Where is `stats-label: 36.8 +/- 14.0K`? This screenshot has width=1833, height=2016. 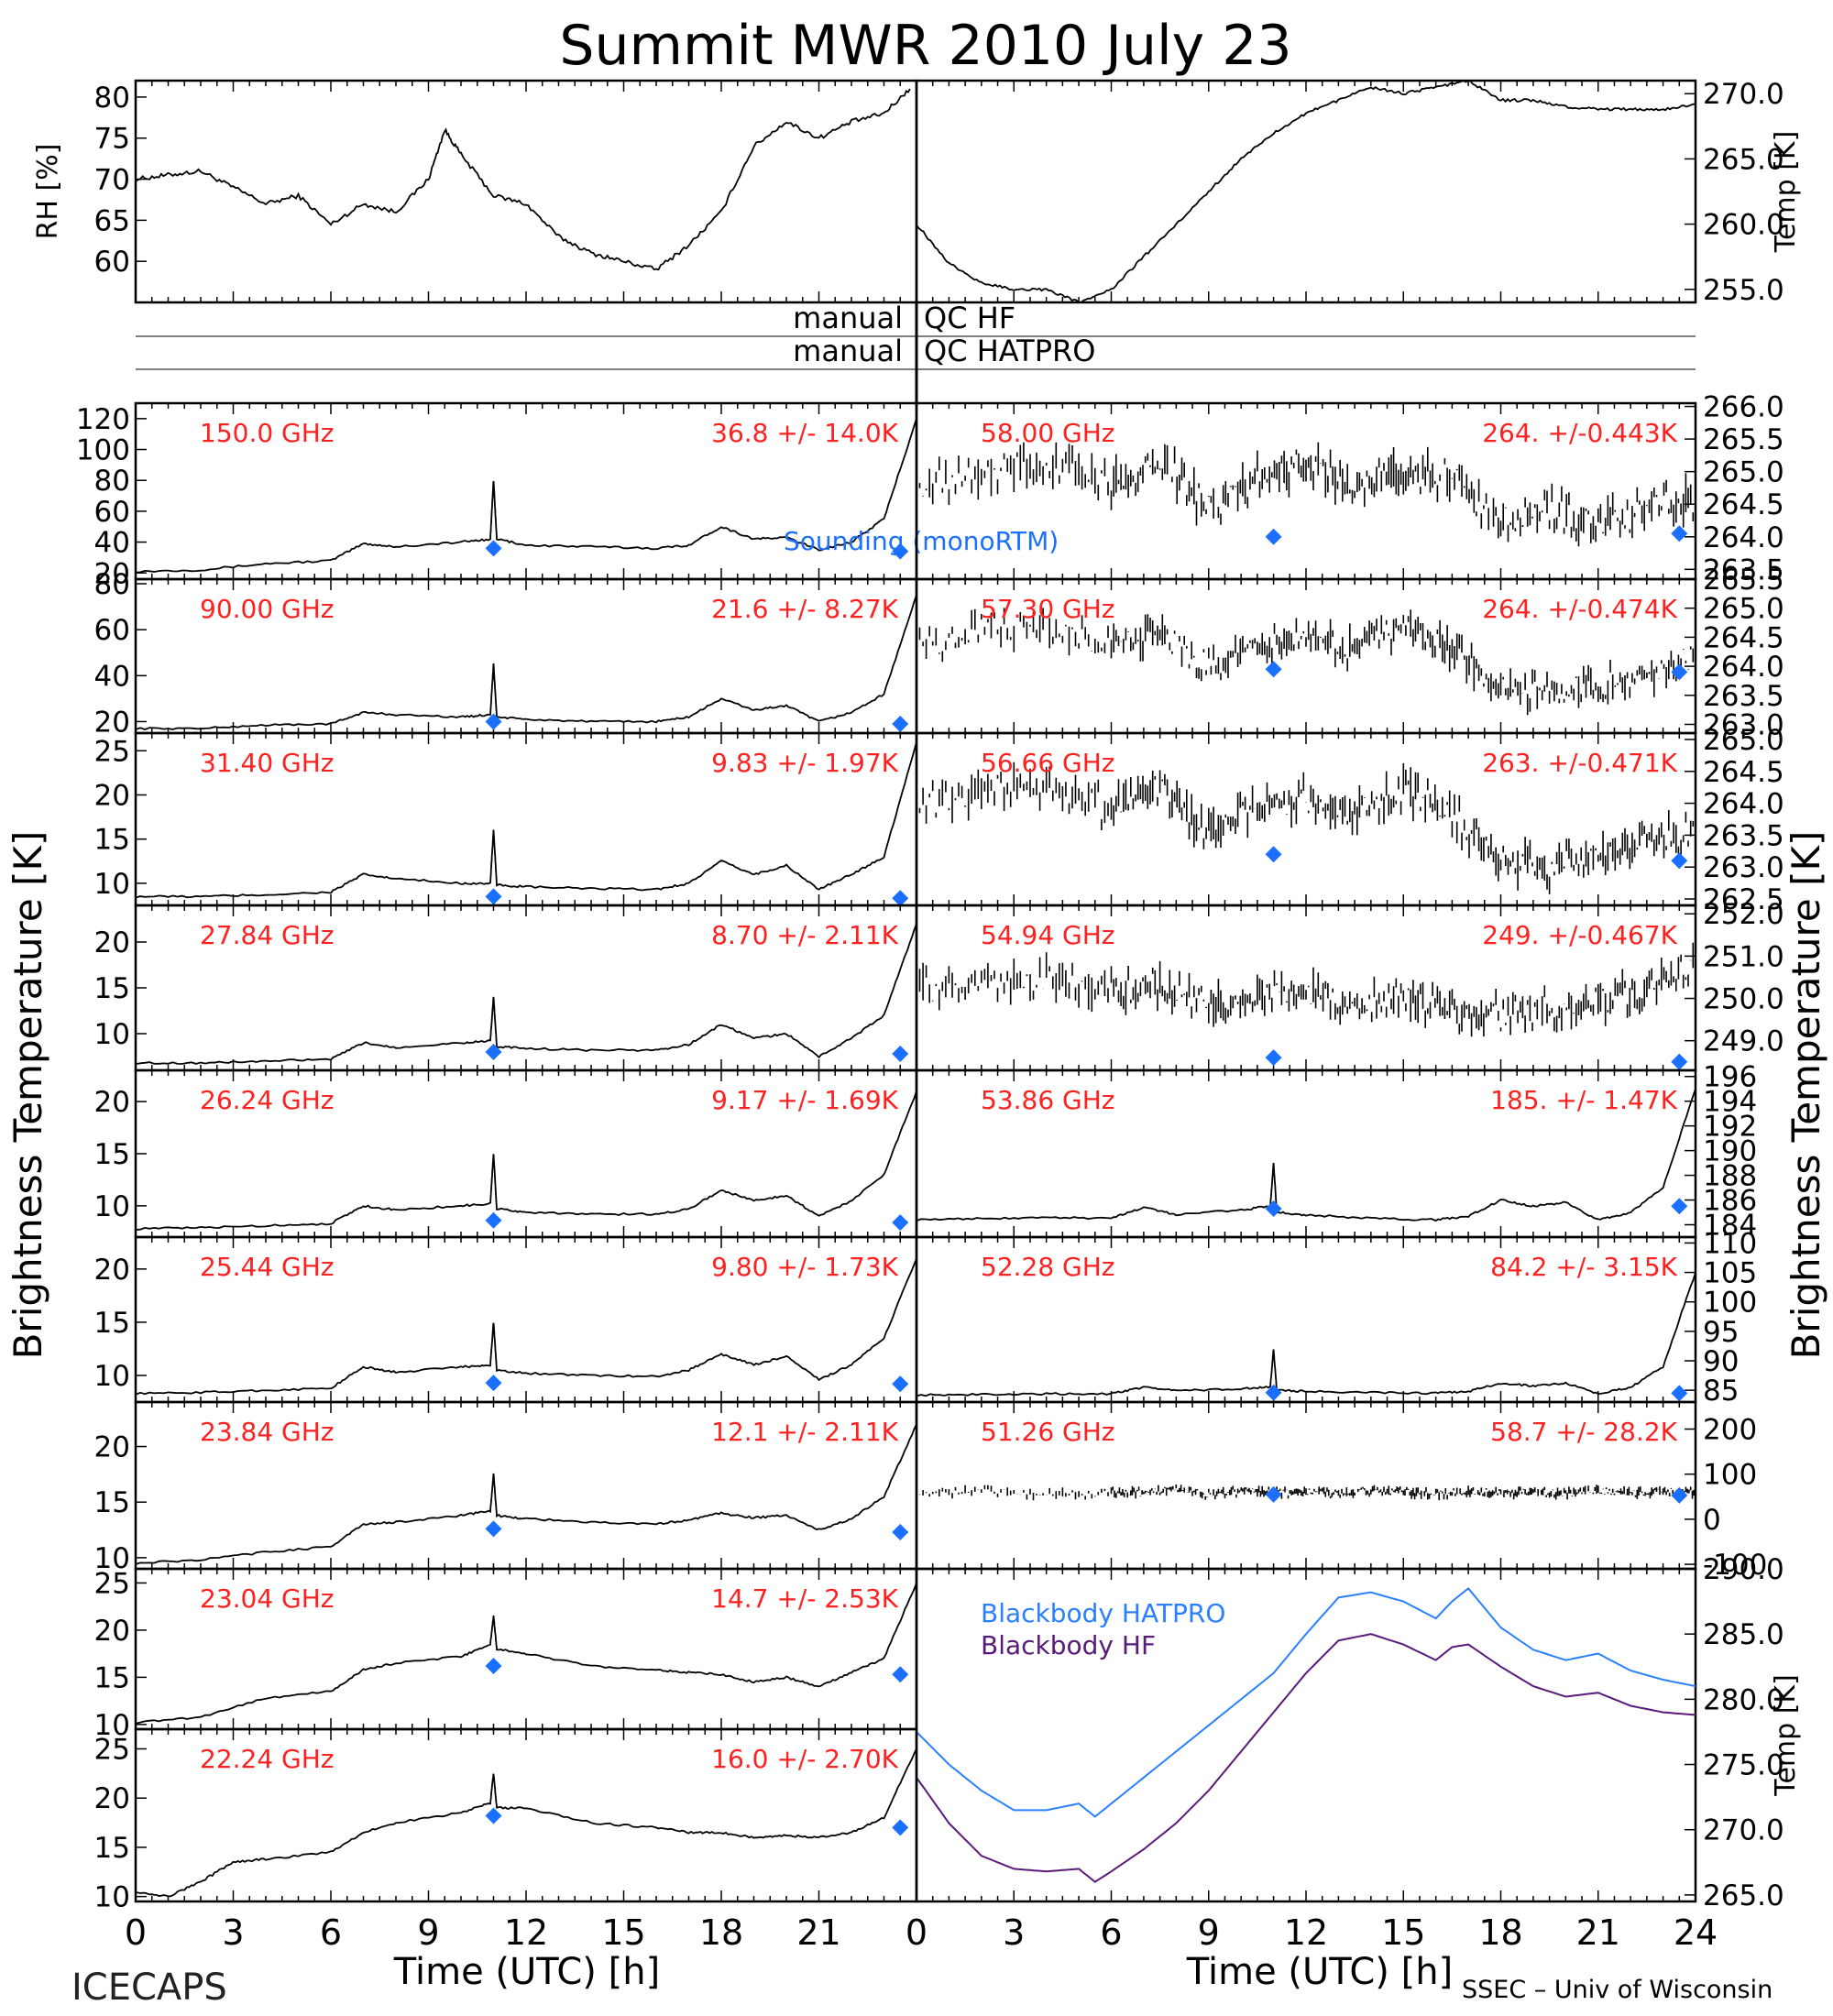
stats-label: 36.8 +/- 14.0K is located at coordinates (804, 433).